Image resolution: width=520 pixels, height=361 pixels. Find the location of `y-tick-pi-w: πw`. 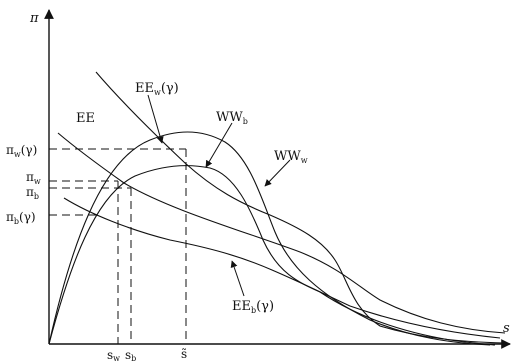

y-tick-pi-w: πw is located at coordinates (33, 178).